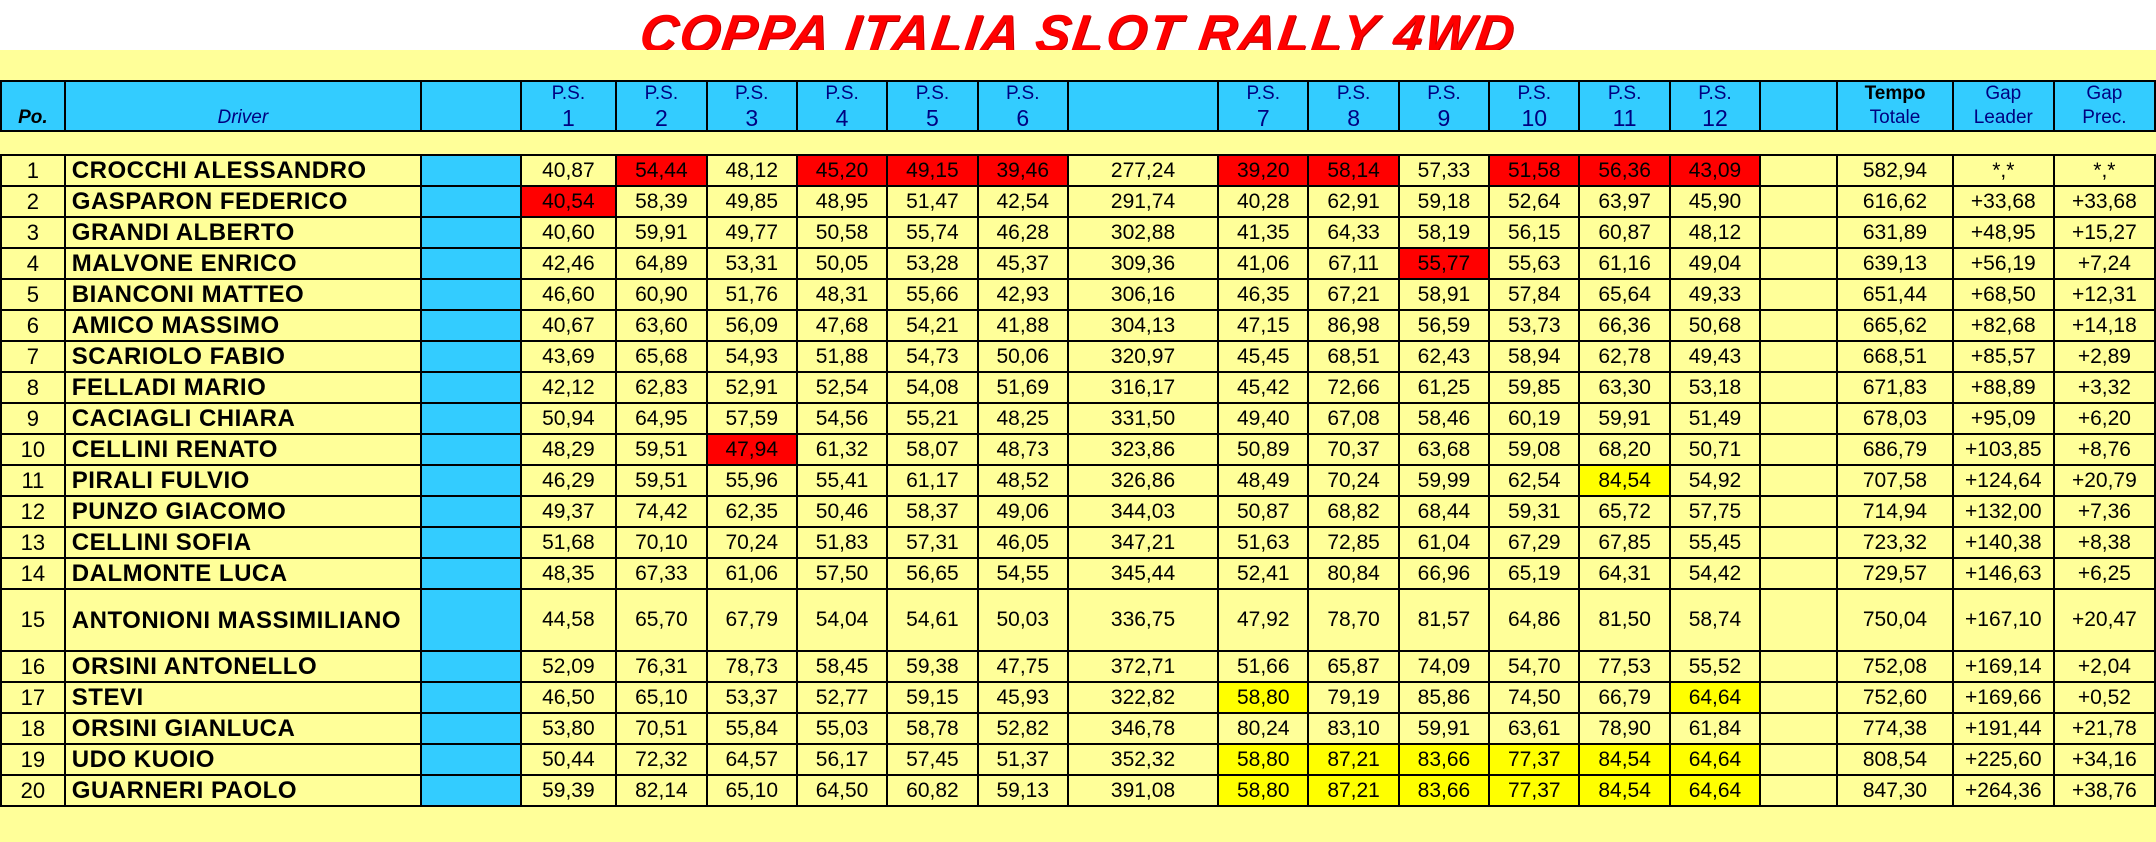 The height and width of the screenshot is (842, 2156). Describe the element at coordinates (751, 728) in the screenshot. I see `stage-time: 55,84` at that location.